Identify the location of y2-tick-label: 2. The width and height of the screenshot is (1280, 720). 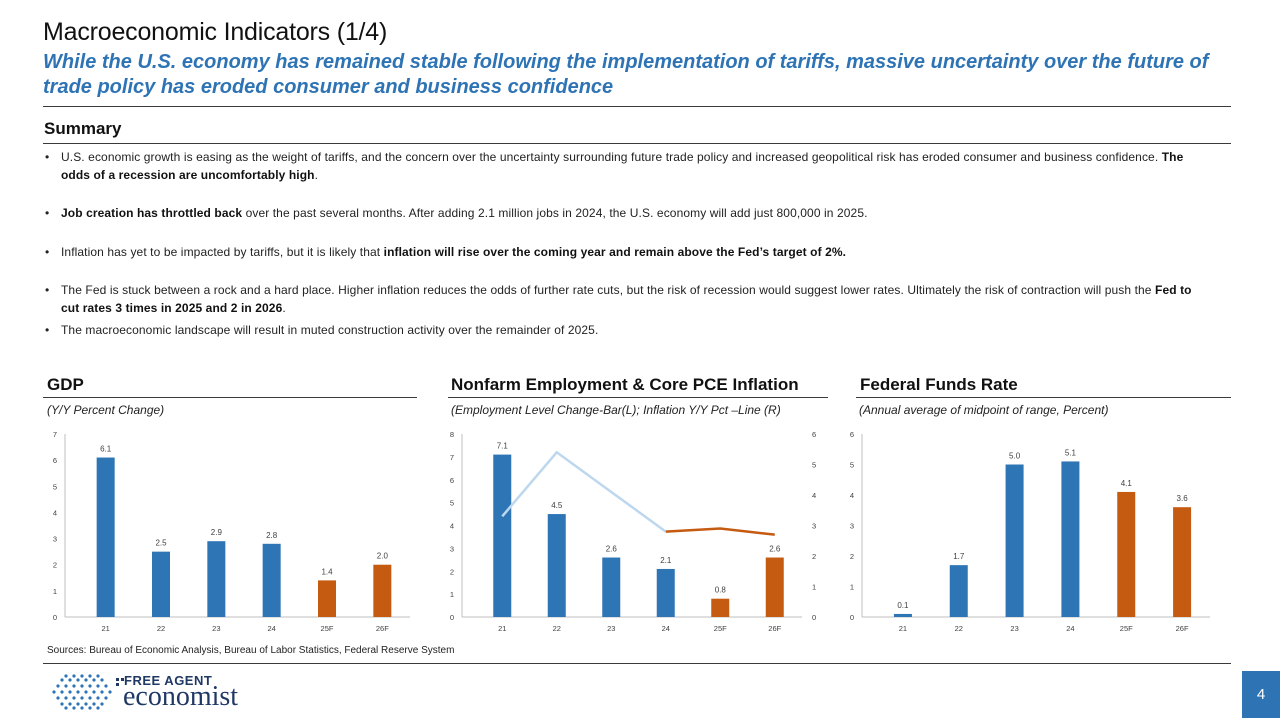
(814, 556).